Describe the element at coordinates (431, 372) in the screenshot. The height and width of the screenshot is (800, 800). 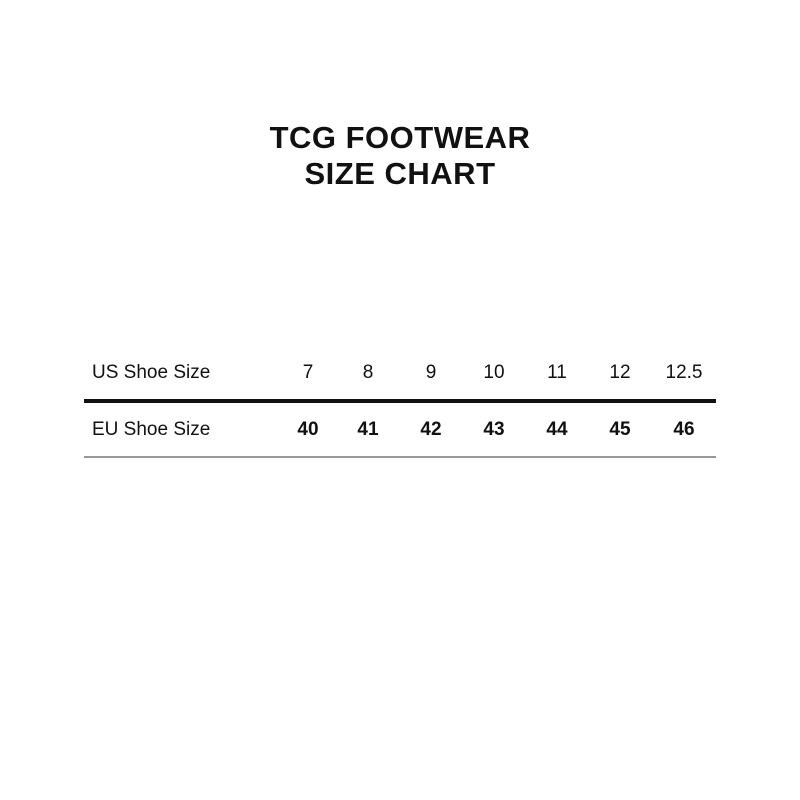
I see `us-size-cell: 9` at that location.